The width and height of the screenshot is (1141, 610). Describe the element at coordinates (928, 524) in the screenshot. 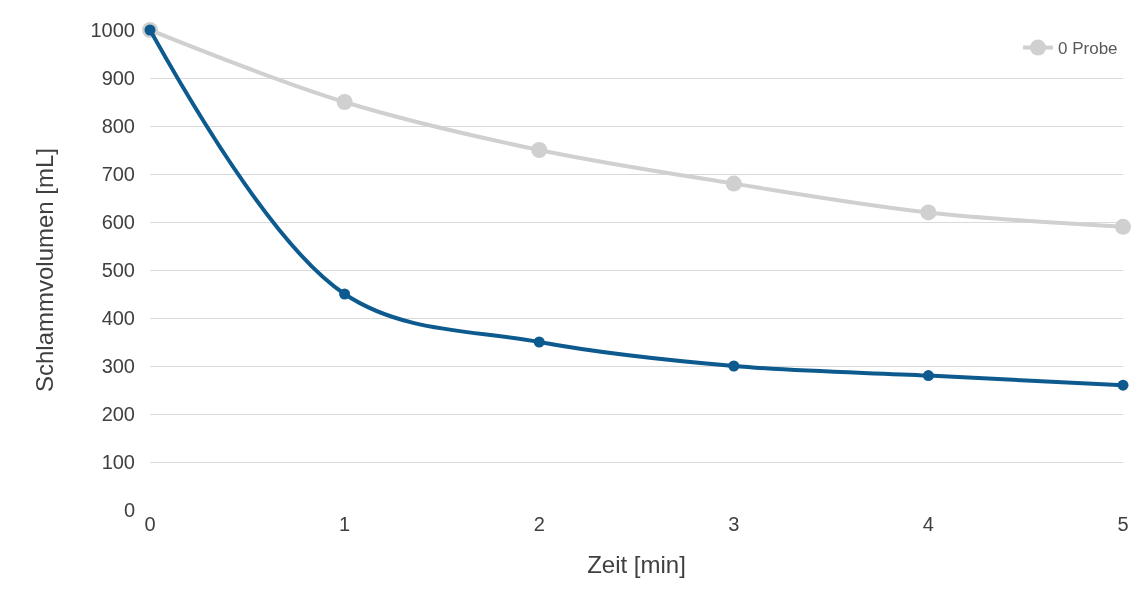

I see `x-tick-label: 4` at that location.